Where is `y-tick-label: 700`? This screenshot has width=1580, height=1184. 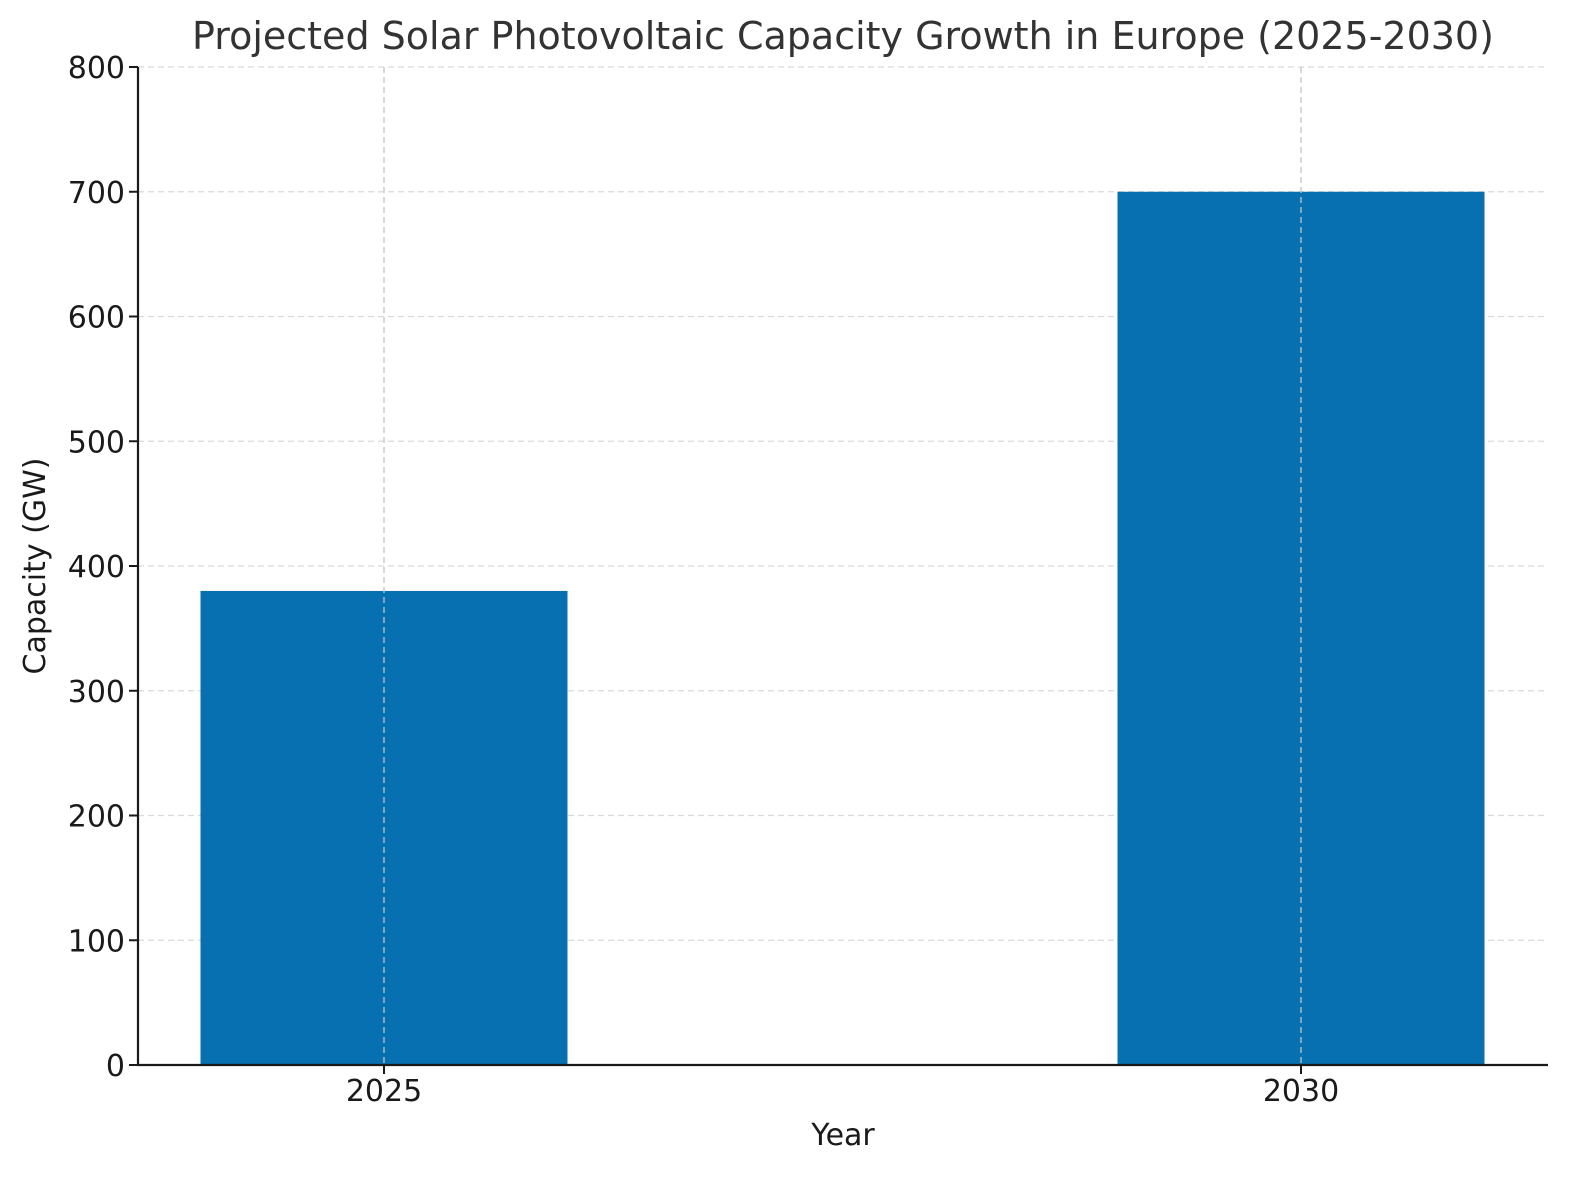 y-tick-label: 700 is located at coordinates (96, 193).